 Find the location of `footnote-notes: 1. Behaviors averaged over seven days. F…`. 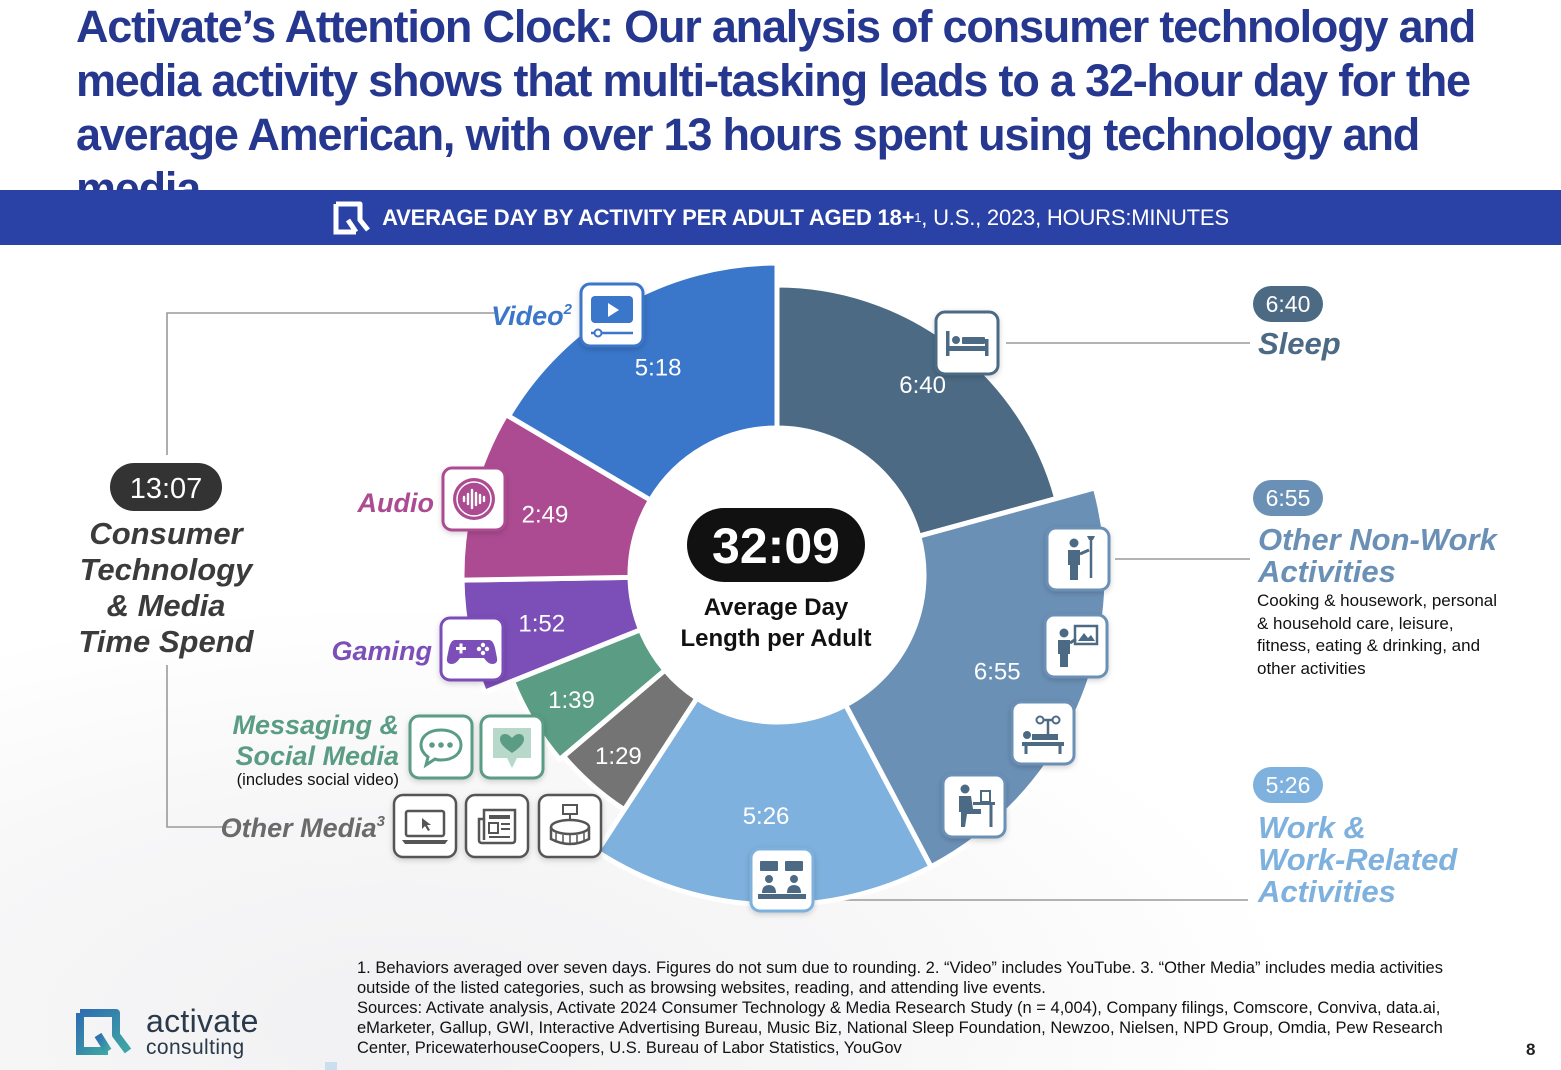

footnote-notes: 1. Behaviors averaged over seven days. F… is located at coordinates (900, 978).